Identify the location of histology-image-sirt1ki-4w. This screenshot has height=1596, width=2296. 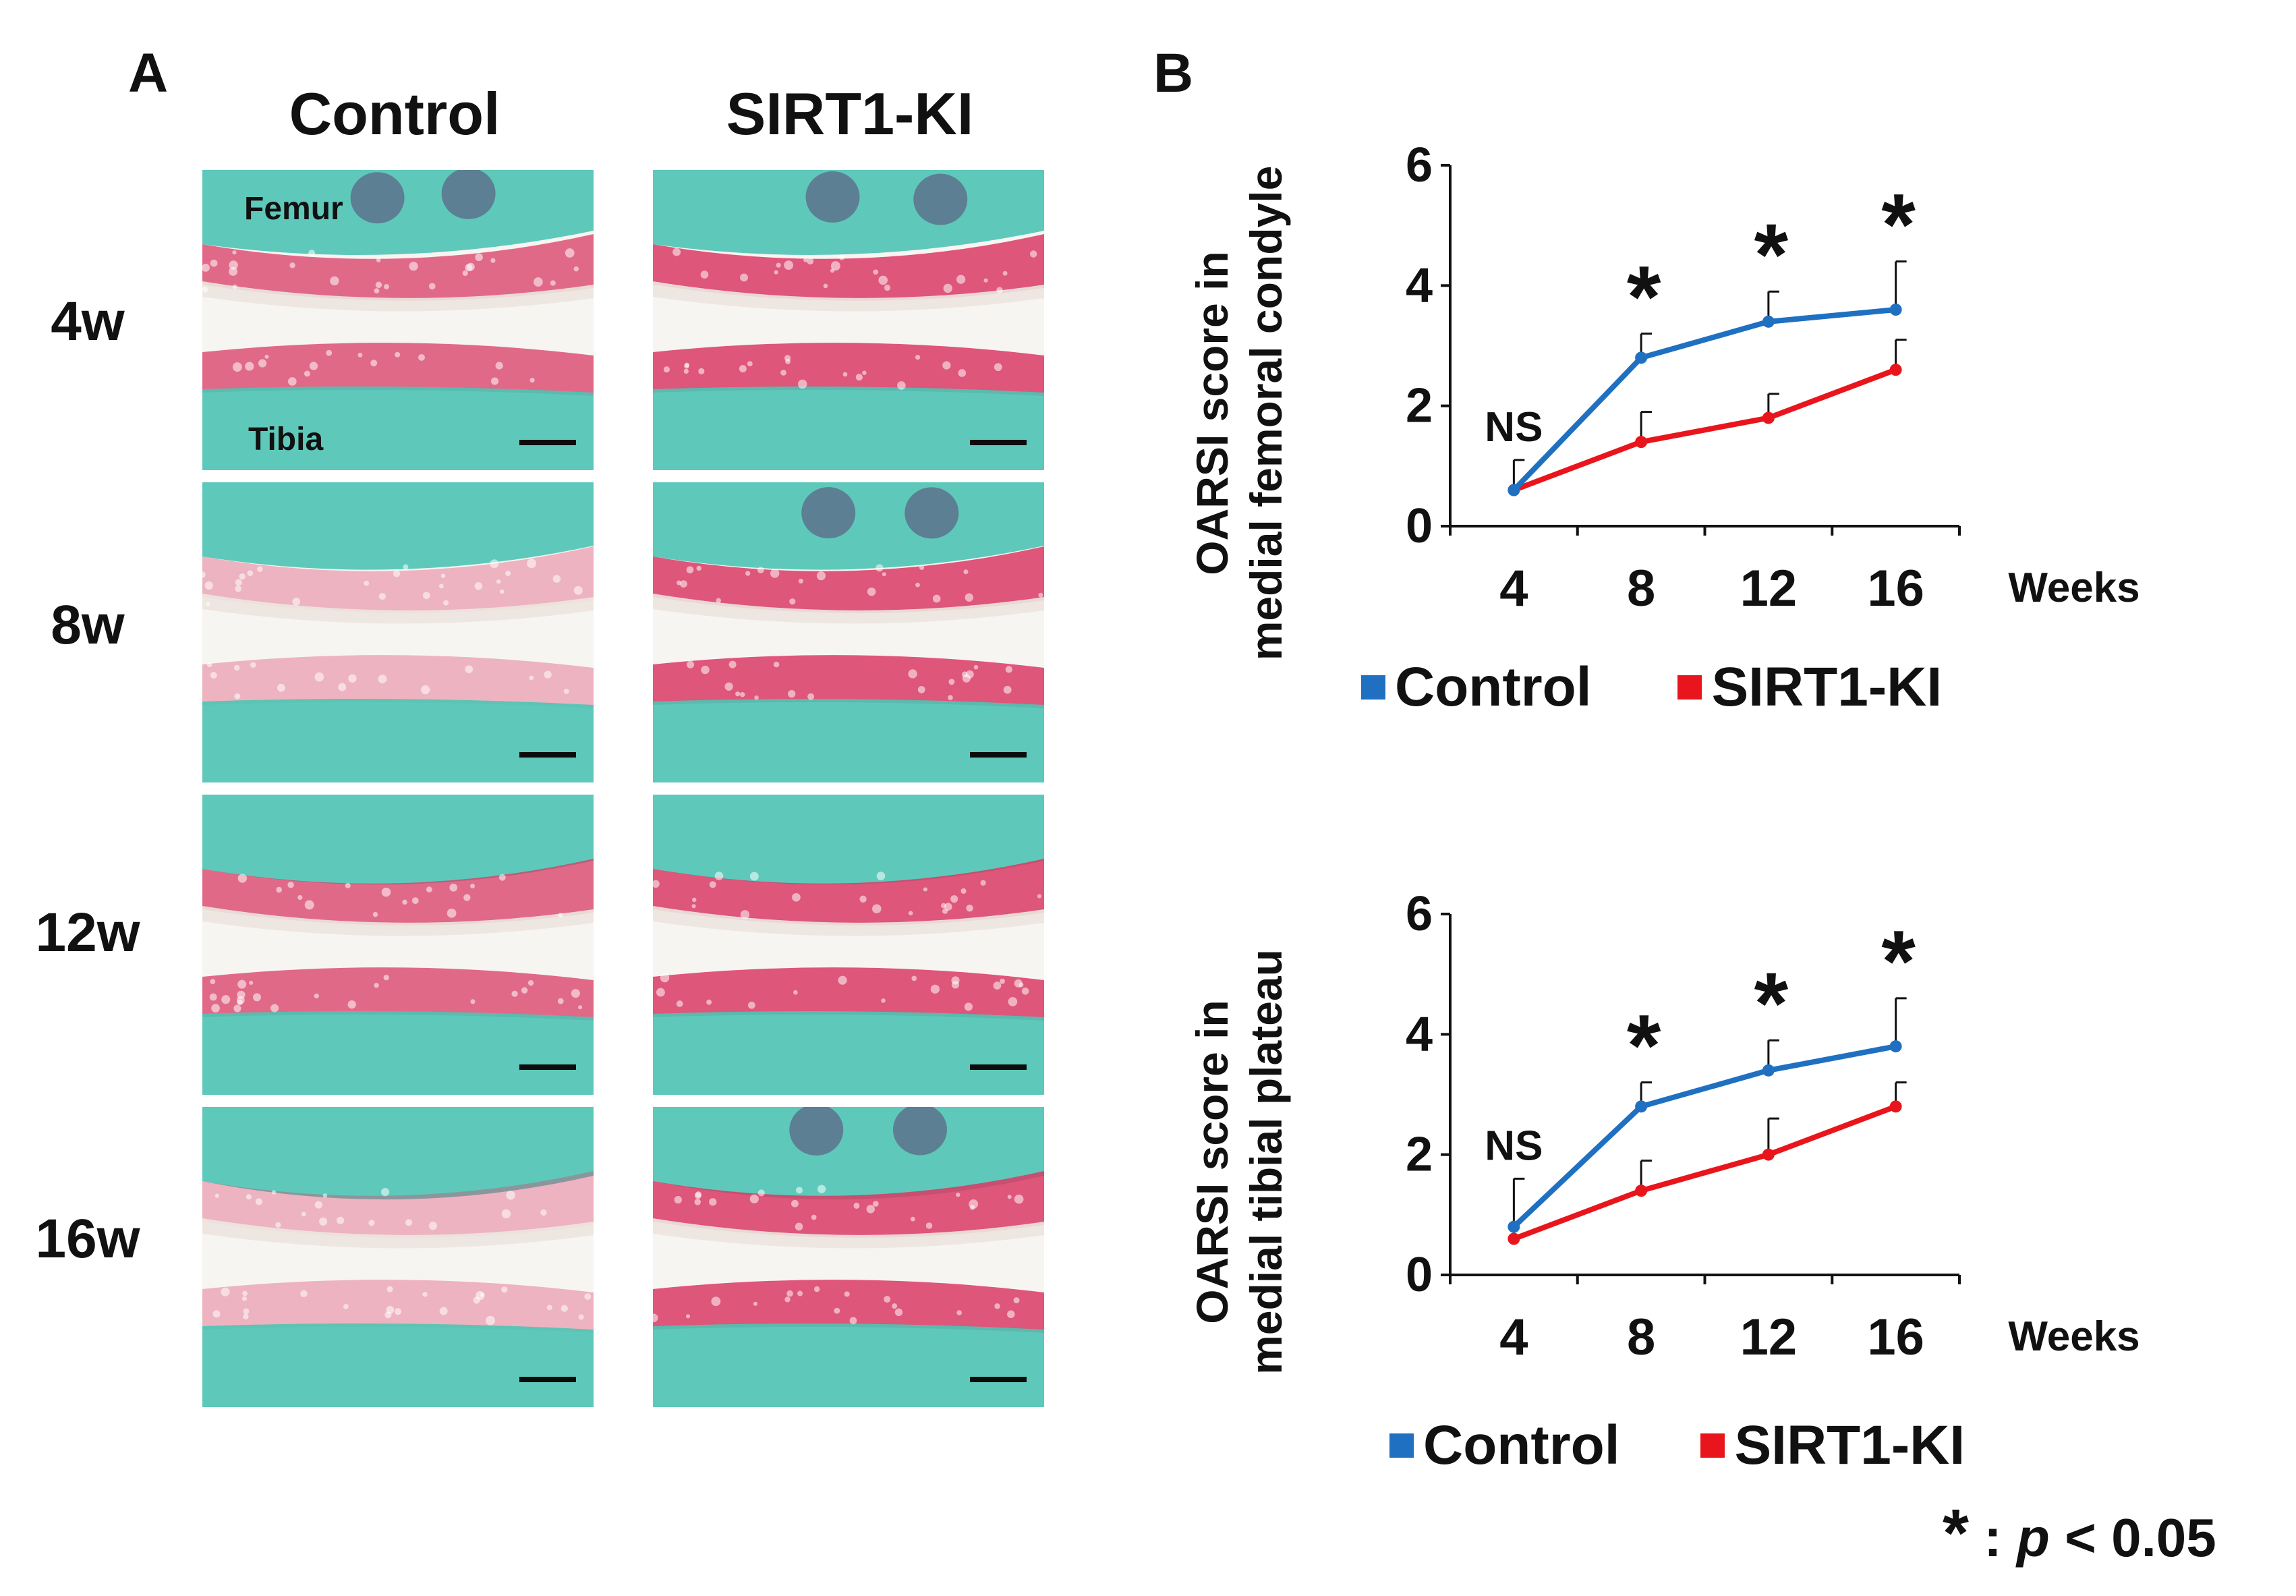
(848, 320).